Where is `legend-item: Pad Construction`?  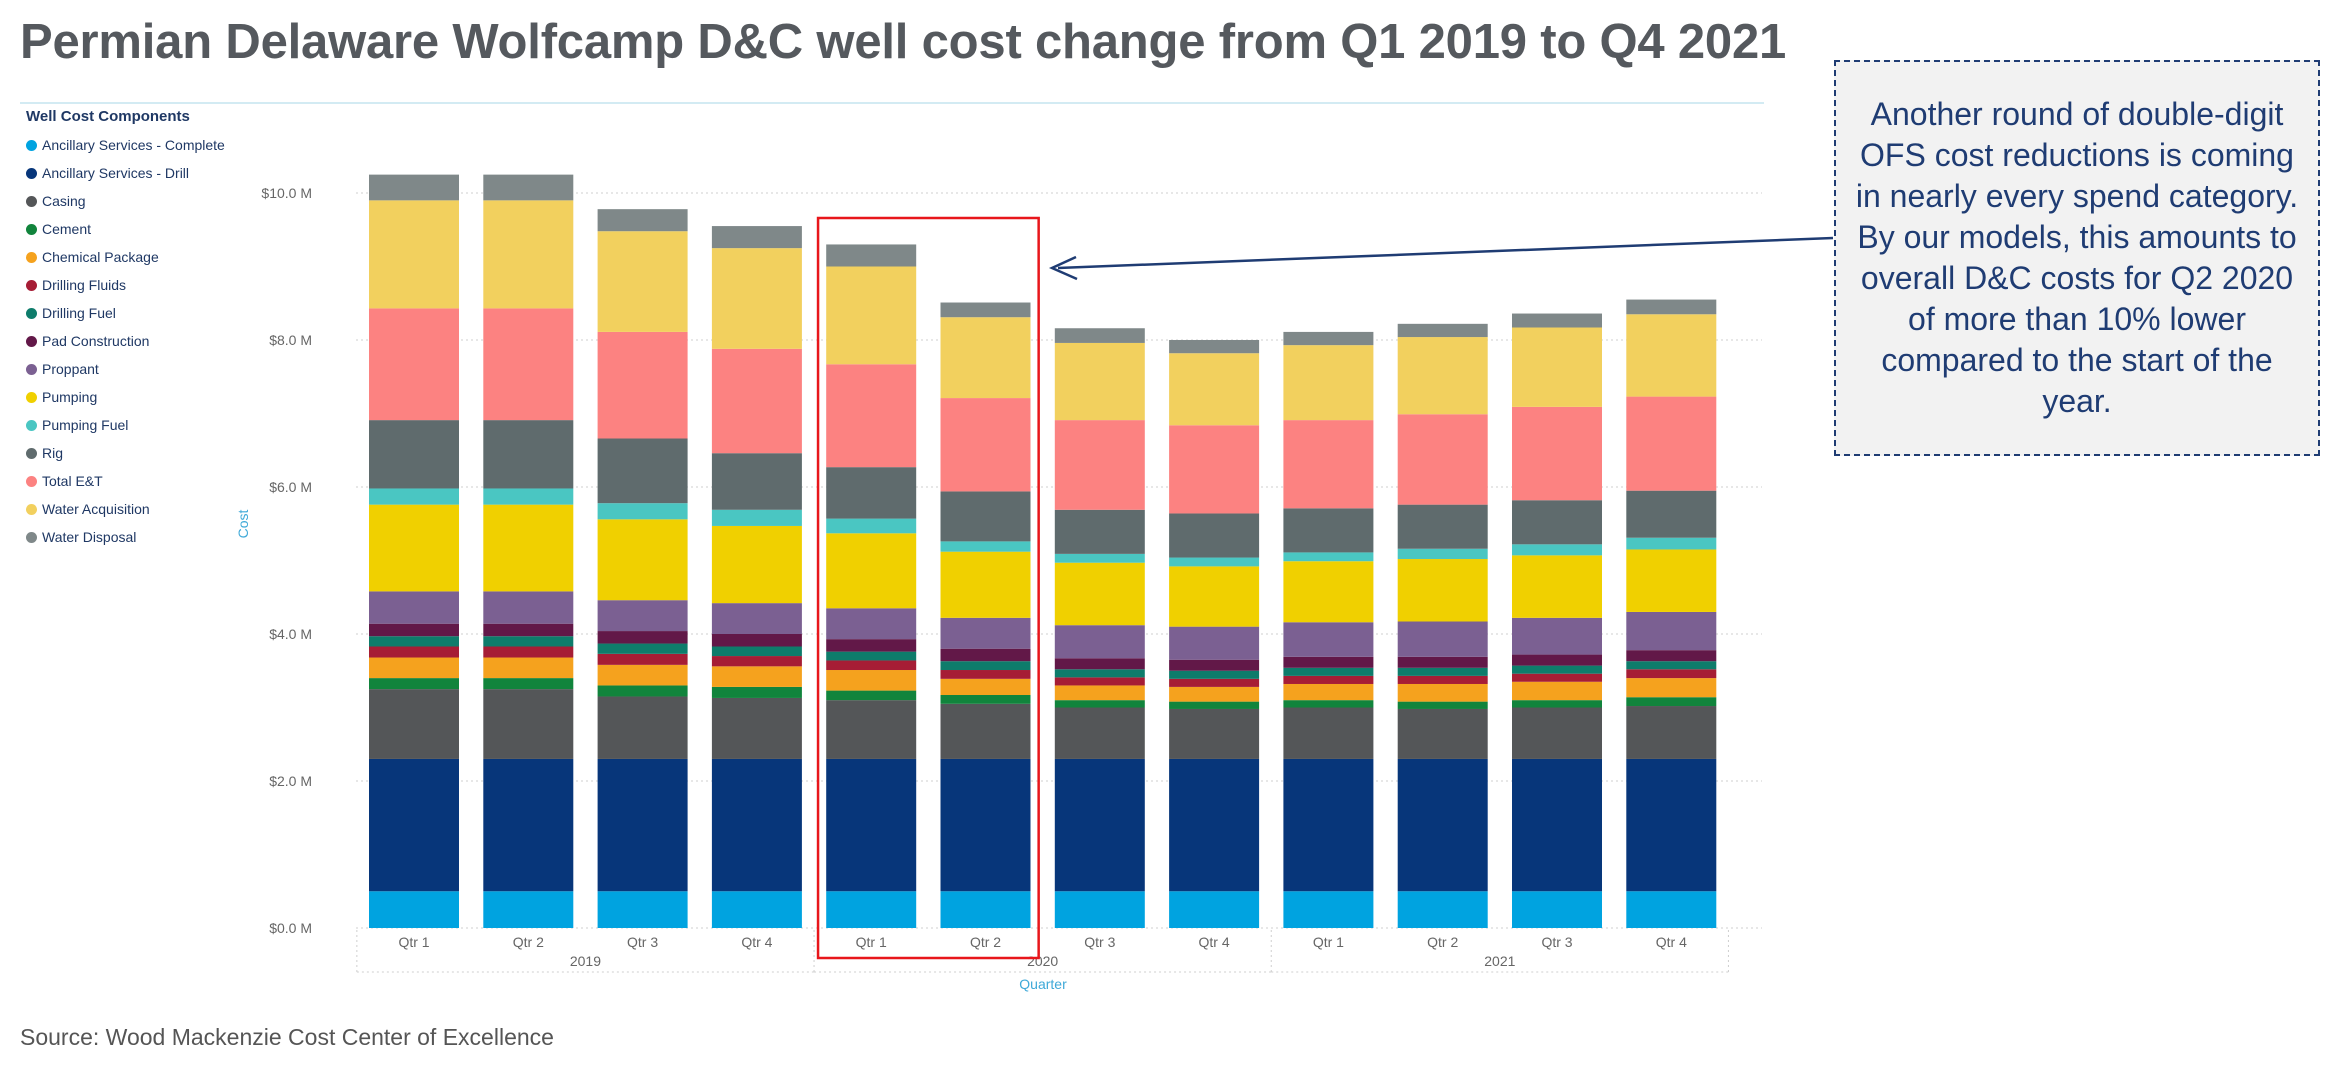
legend-item: Pad Construction is located at coordinates (125, 341).